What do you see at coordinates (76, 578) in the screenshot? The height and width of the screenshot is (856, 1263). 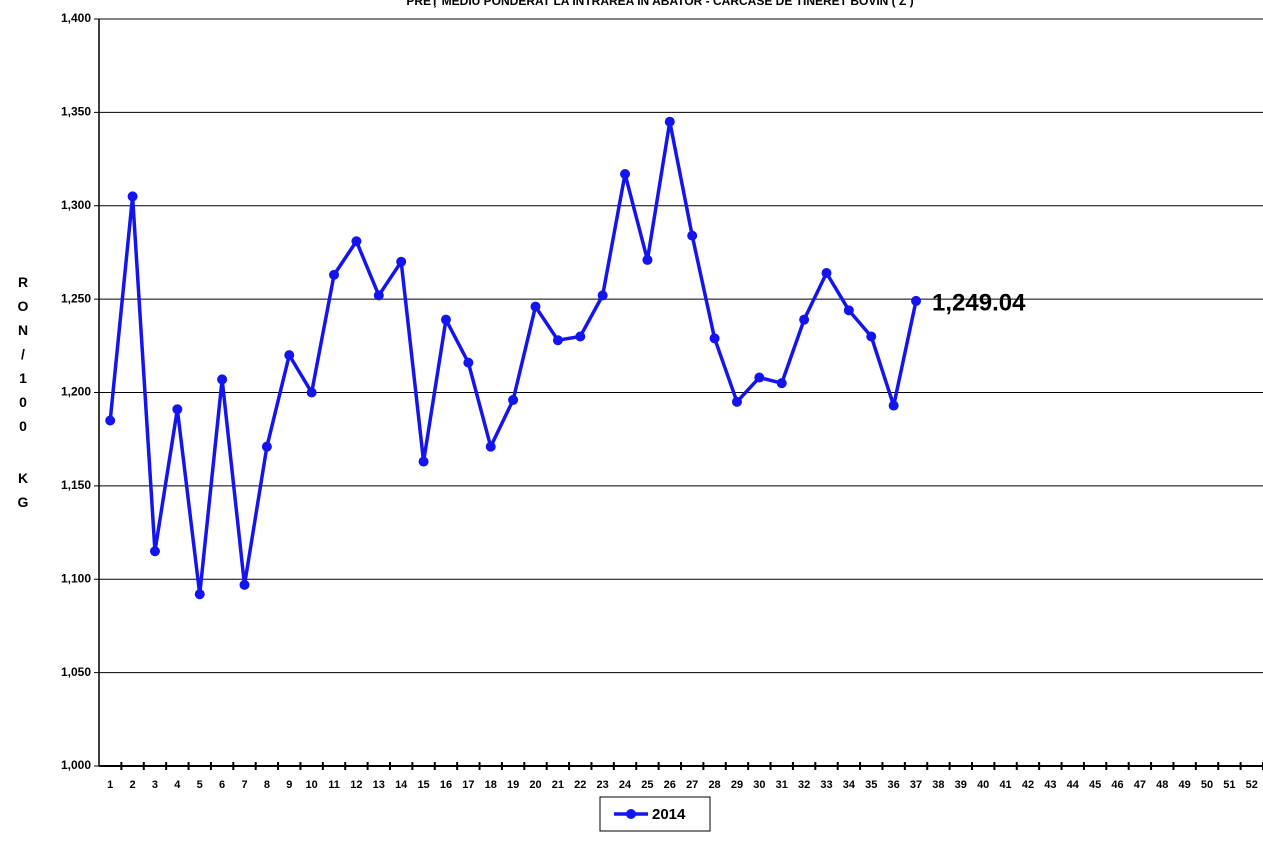 I see `y-tick-label: 1,100` at bounding box center [76, 578].